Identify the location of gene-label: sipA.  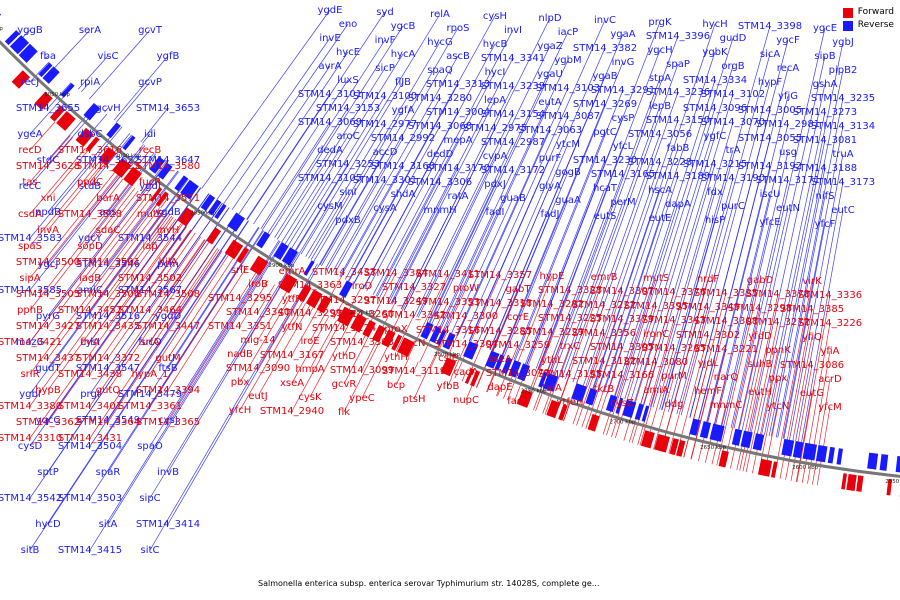
(29, 278).